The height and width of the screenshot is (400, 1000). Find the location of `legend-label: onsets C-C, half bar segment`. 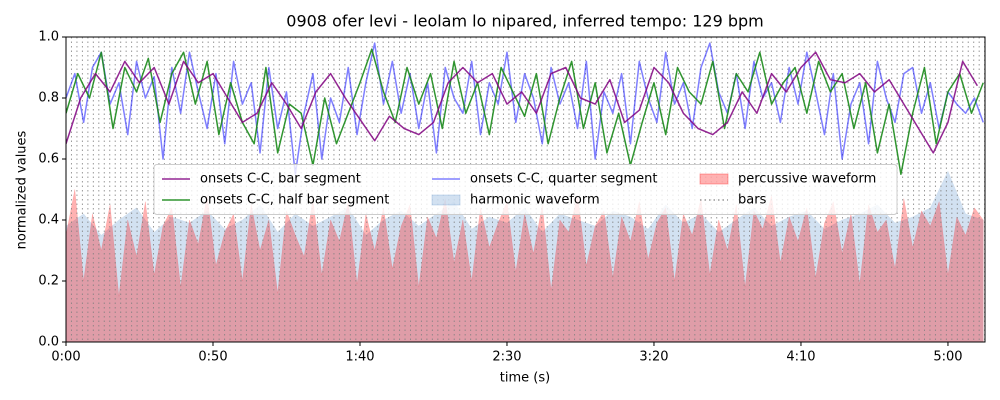

legend-label: onsets C-C, half bar segment is located at coordinates (294, 200).